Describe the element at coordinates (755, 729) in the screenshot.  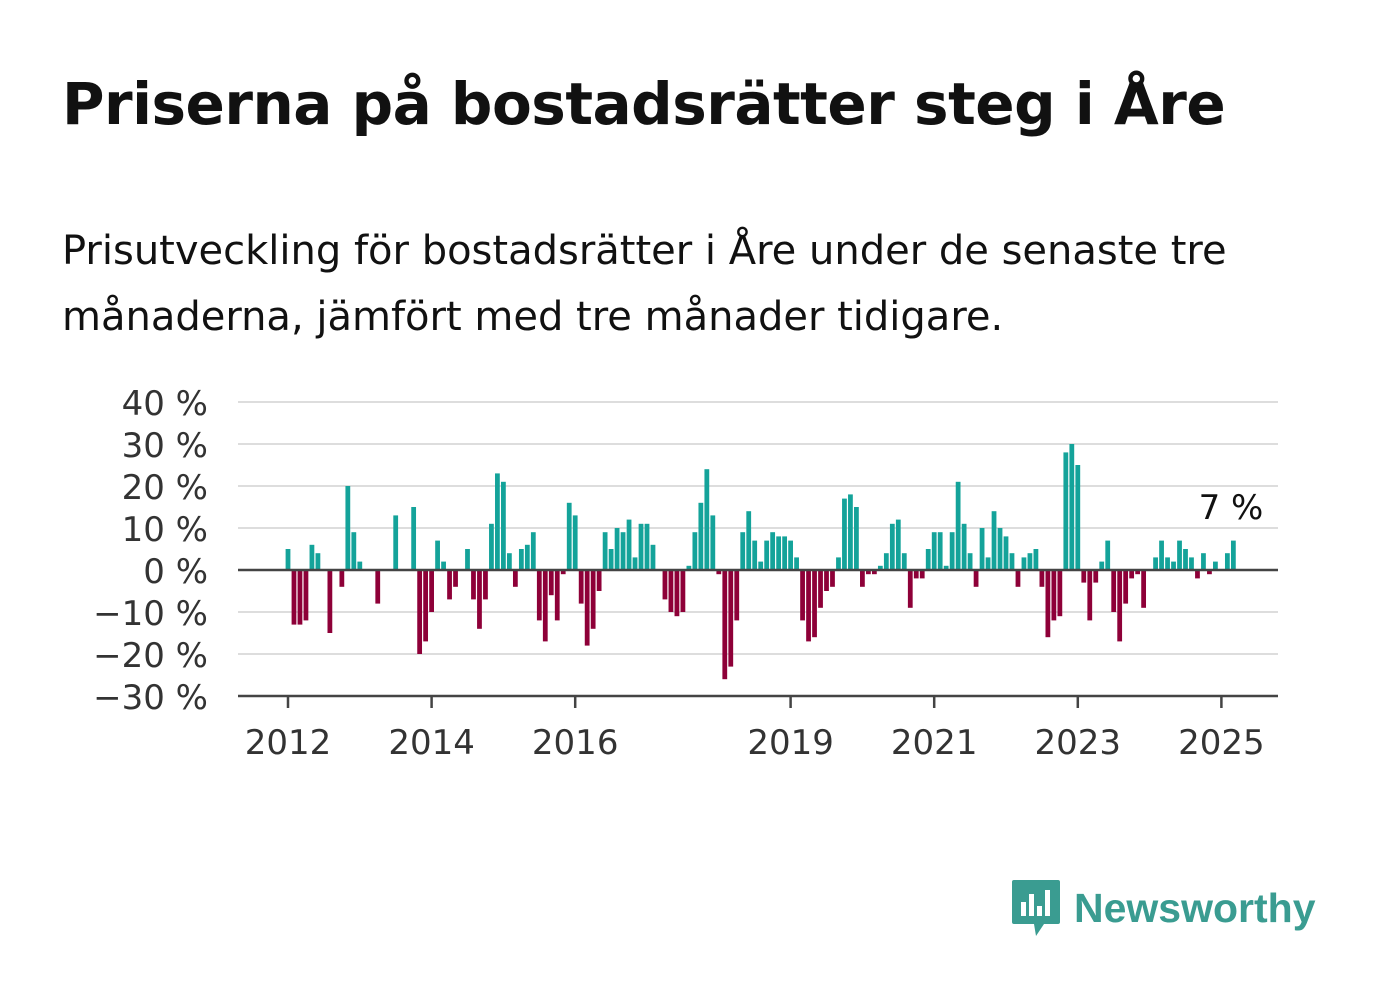
I see `x-axis-tick-labels: 2012 2014 2016 2019 2021 2023 2025` at that location.